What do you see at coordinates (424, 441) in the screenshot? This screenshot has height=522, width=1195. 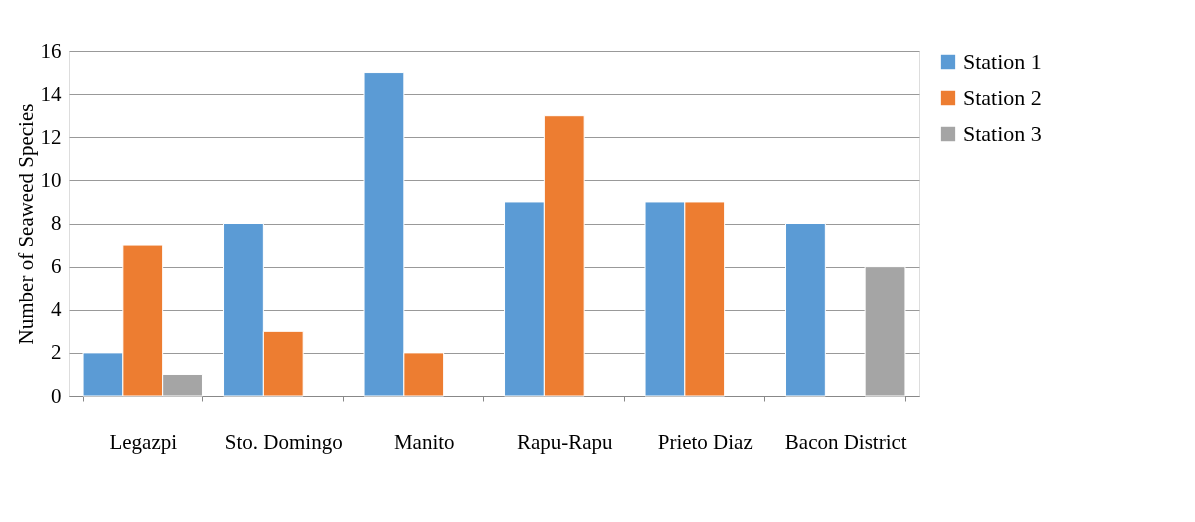 I see `x-tick-label: Manito` at bounding box center [424, 441].